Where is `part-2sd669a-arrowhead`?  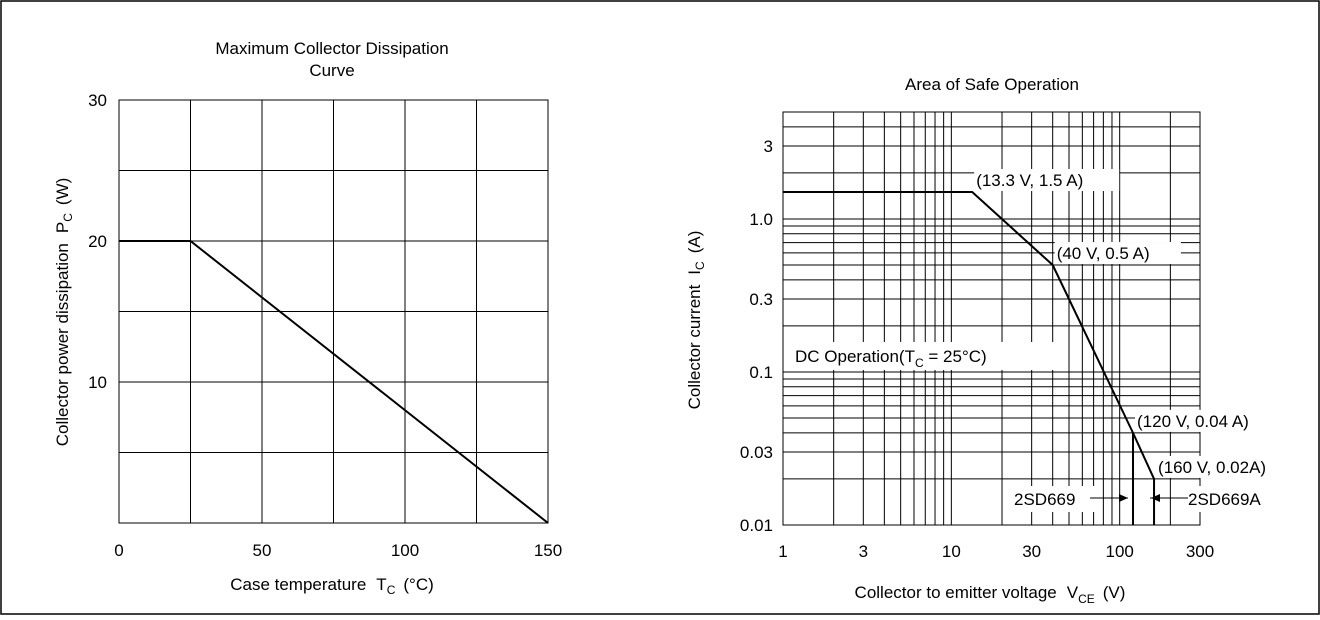
part-2sd669a-arrowhead is located at coordinates (1155, 498).